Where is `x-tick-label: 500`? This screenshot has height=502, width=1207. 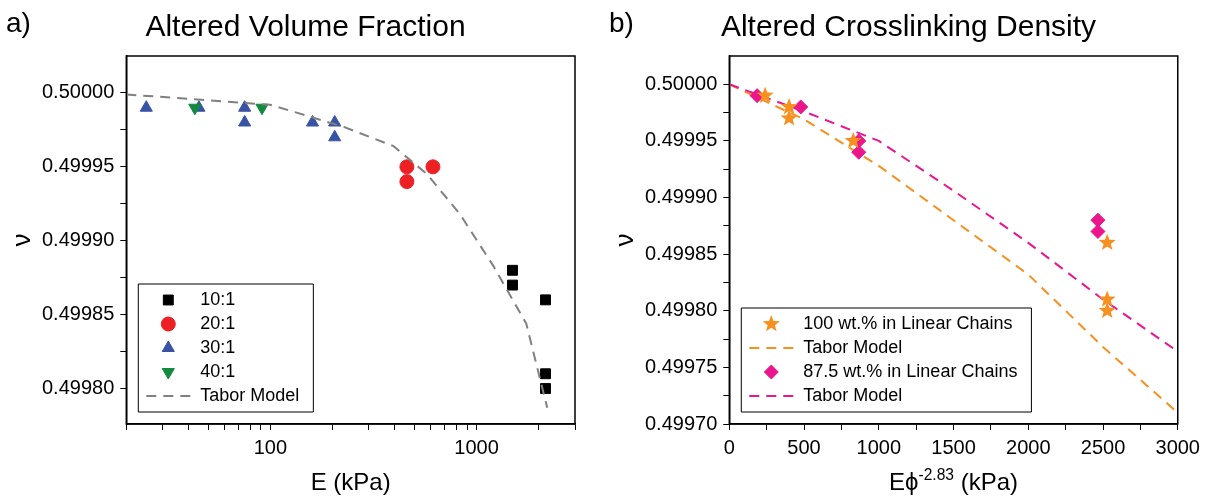
x-tick-label: 500 is located at coordinates (804, 446).